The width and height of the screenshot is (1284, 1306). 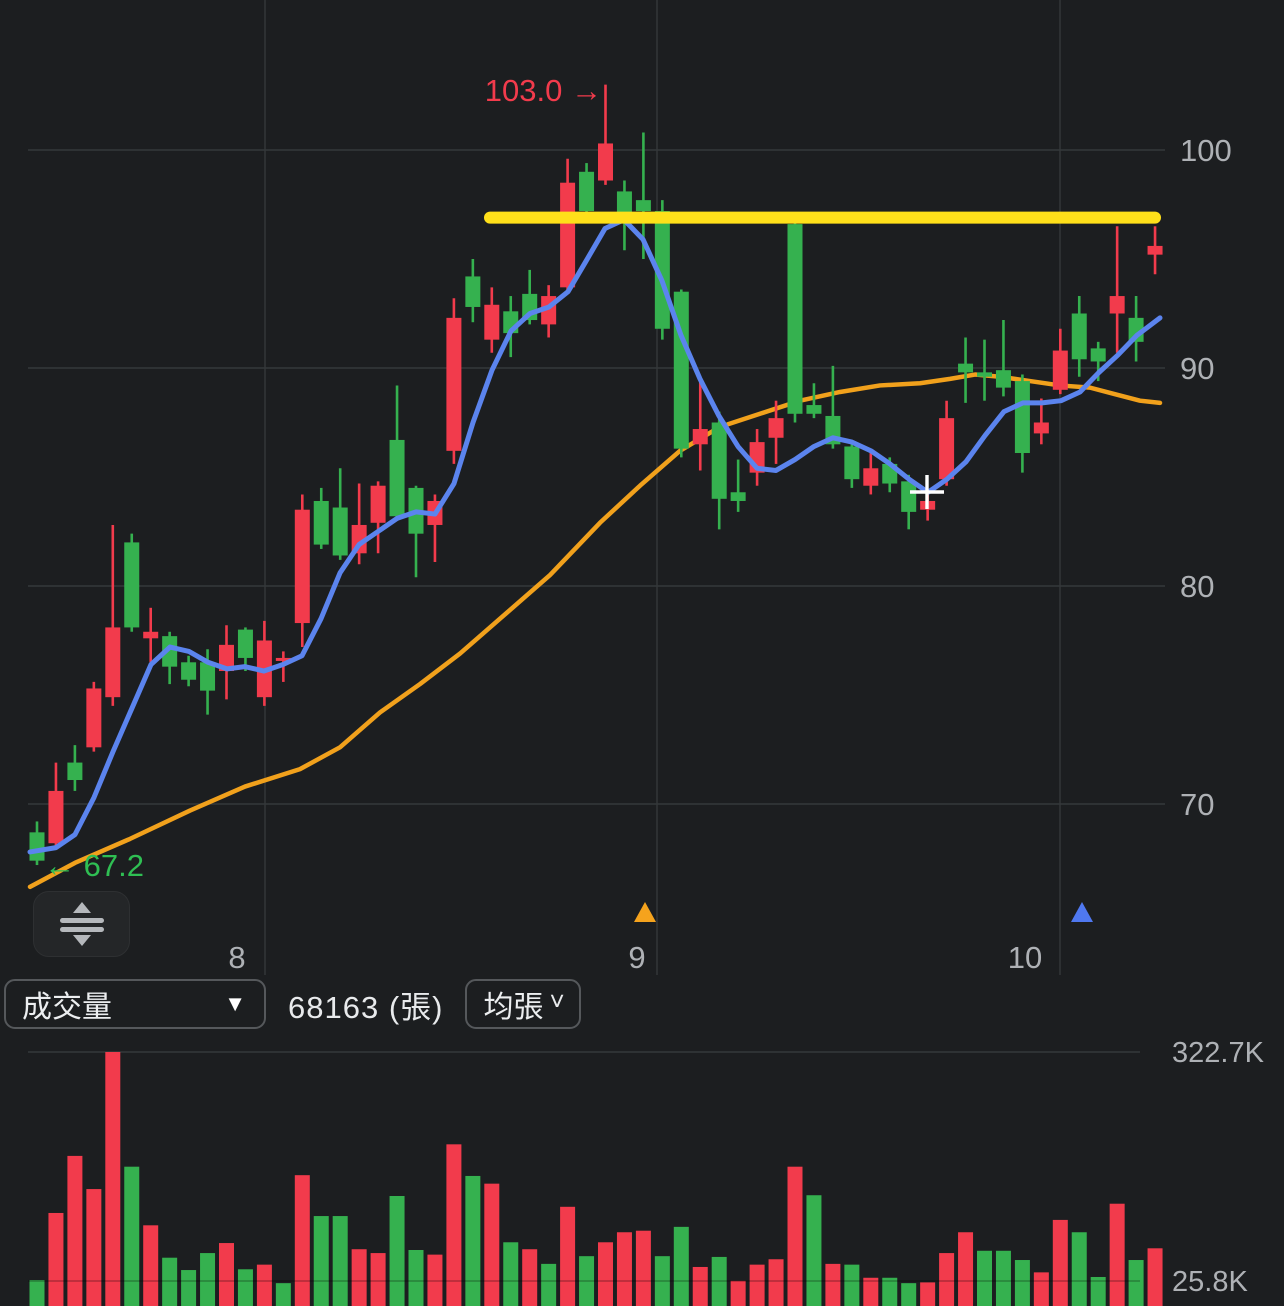 What do you see at coordinates (636, 957) in the screenshot?
I see `time-axis-label: 9` at bounding box center [636, 957].